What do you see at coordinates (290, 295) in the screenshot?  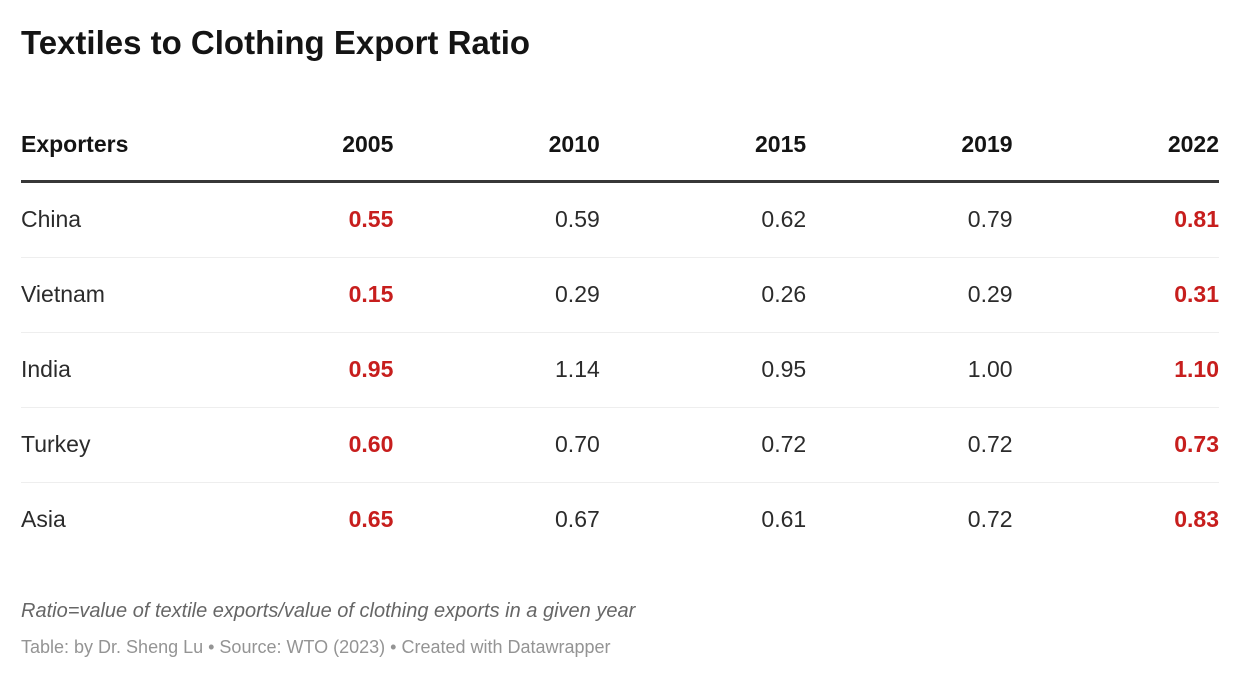 I see `cell-value-highlighted: 0.15` at bounding box center [290, 295].